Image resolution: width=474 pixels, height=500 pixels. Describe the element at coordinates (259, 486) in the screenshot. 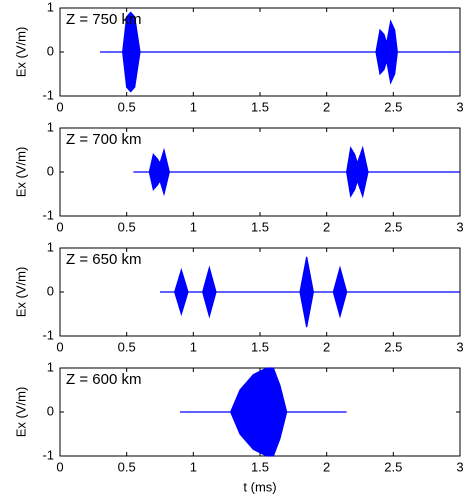

I see `x-axis-label: t (ms)` at that location.